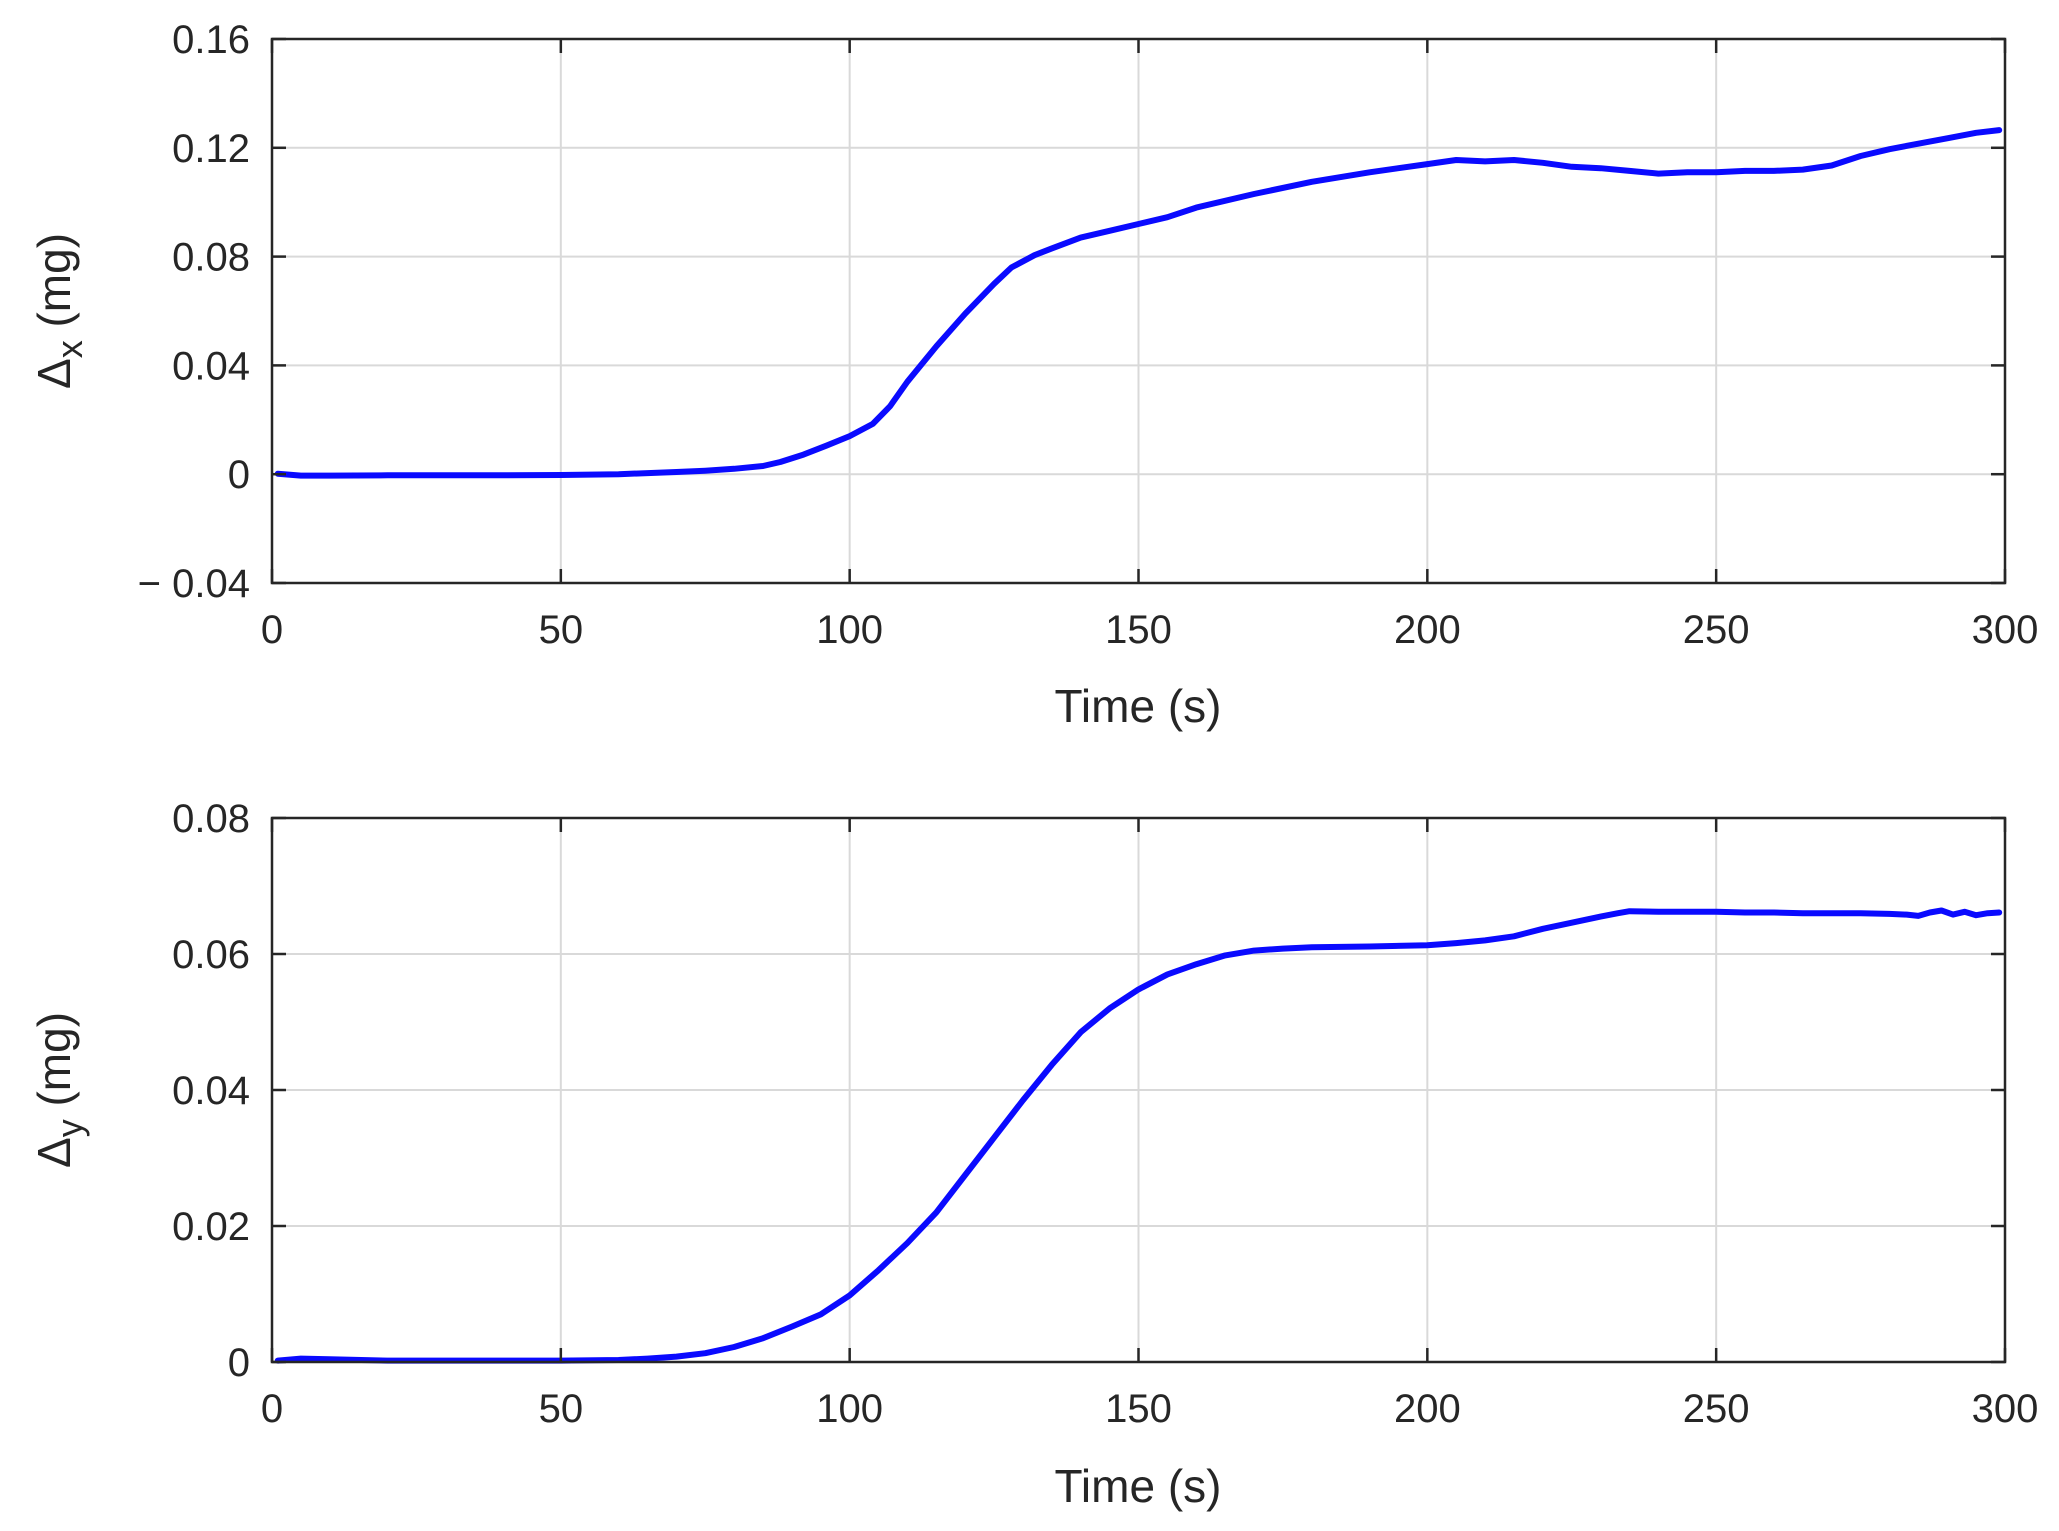 This screenshot has height=1531, width=2059. I want to click on y-tick-labels: 0 0.02 0.04 0.06 0.08, so click(211, 1091).